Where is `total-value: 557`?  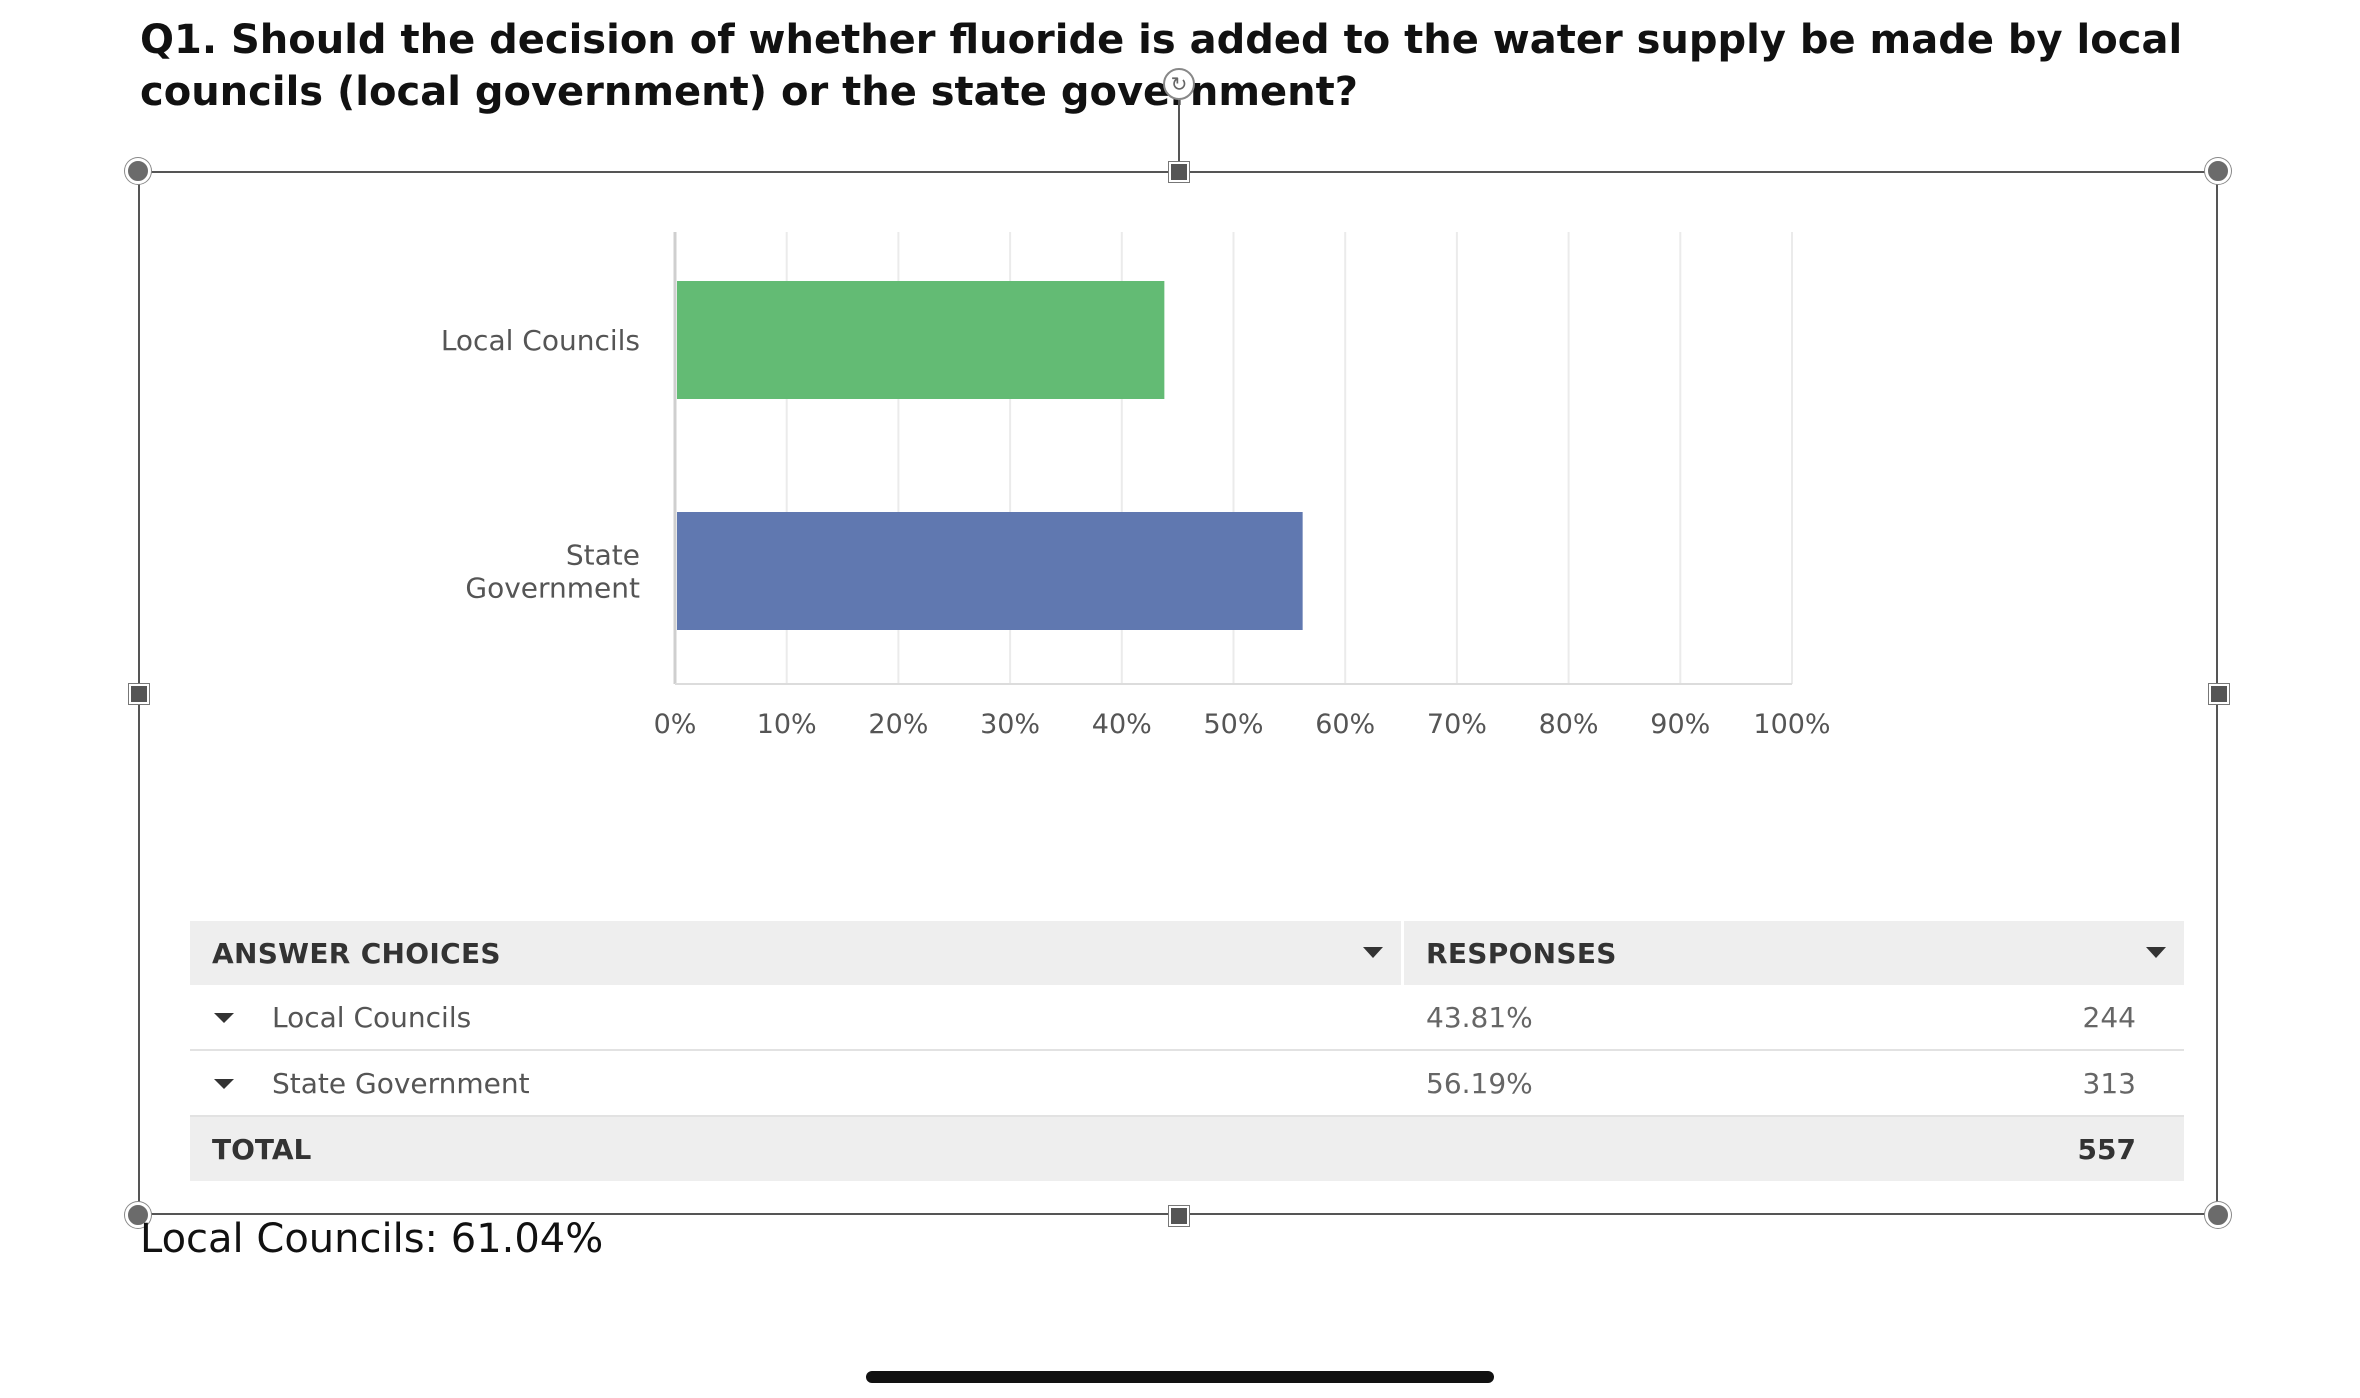 total-value: 557 is located at coordinates (2106, 1149).